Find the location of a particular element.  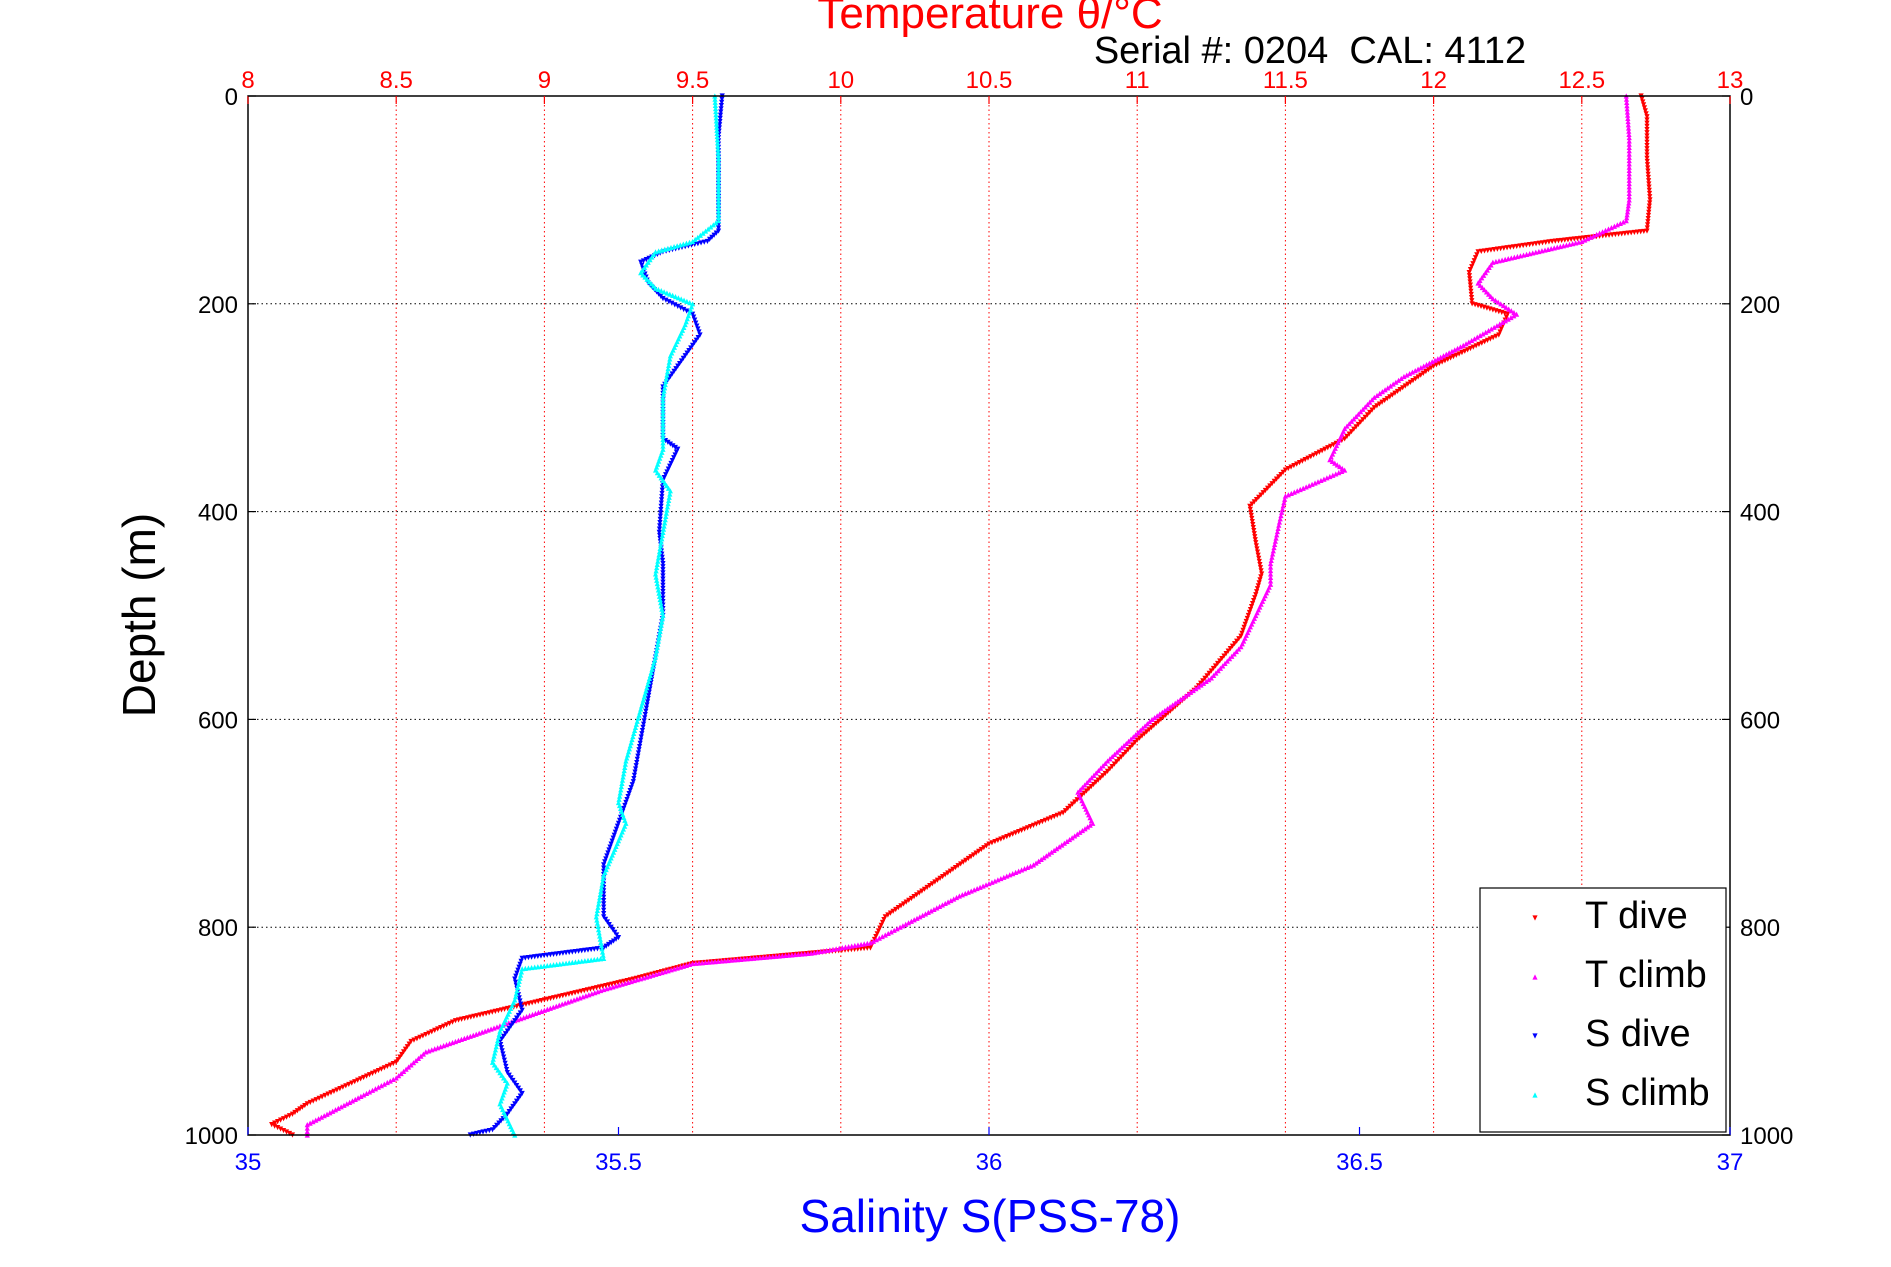

y-tick-label-left: 800 is located at coordinates (218, 928).